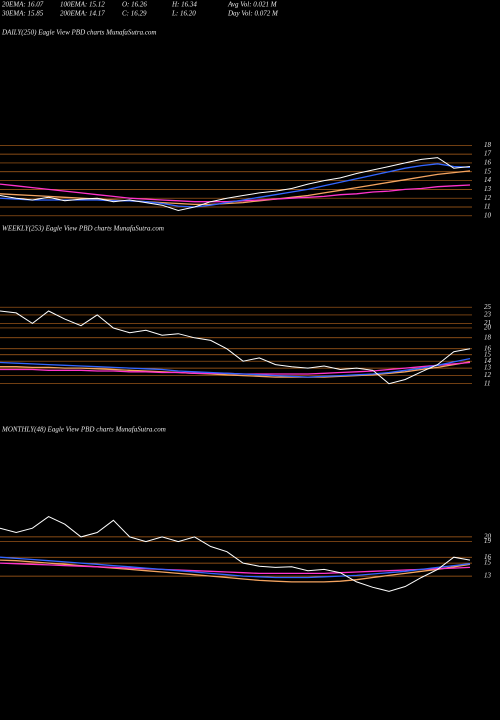 This screenshot has height=720, width=500. Describe the element at coordinates (184, 5) in the screenshot. I see `header-stat: H: 16.34` at that location.